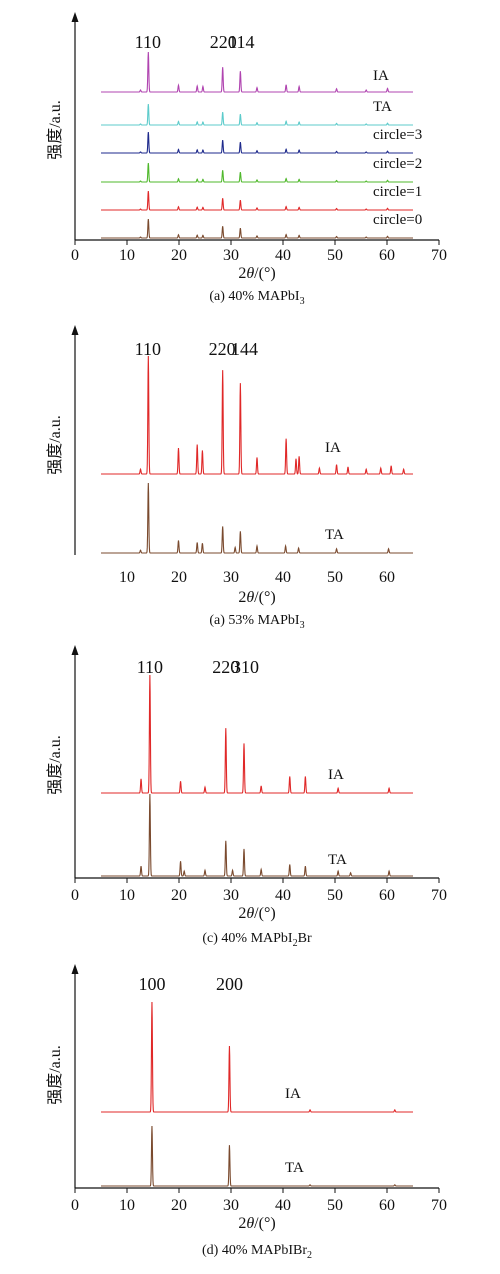  What do you see at coordinates (257, 1252) in the screenshot?
I see `chart-caption: (d) 40% MAPbIBr2` at bounding box center [257, 1252].